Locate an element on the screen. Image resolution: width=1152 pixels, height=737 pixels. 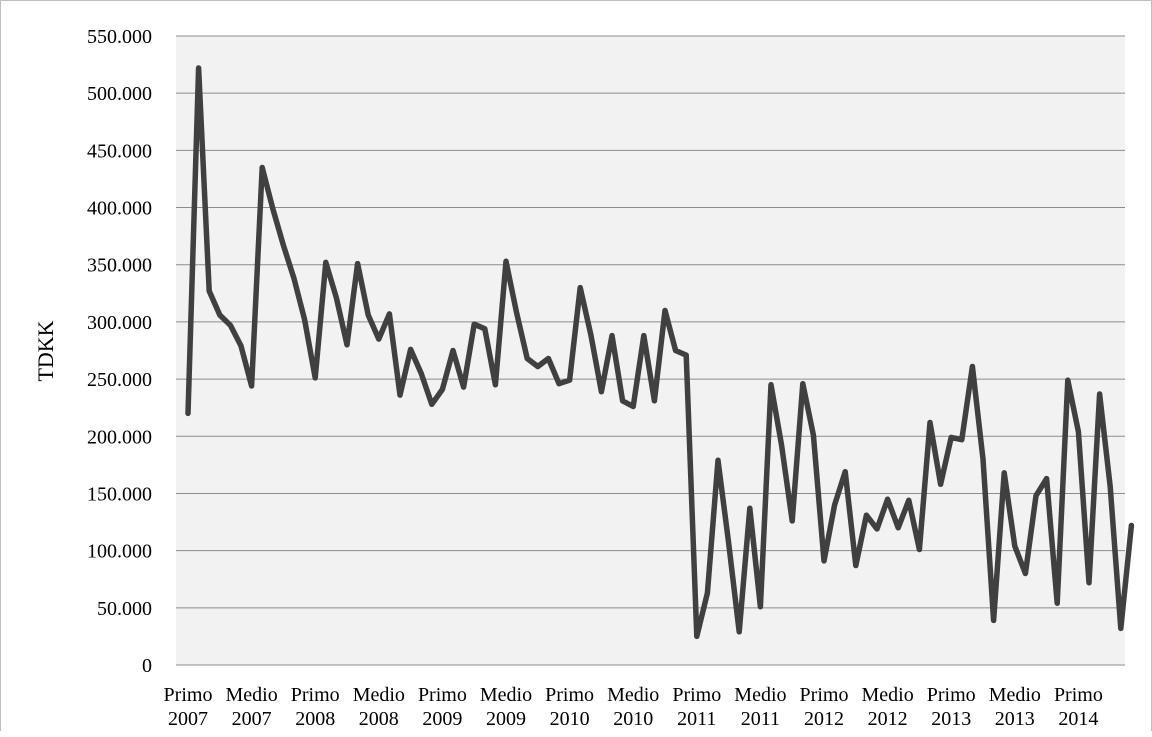
y-tick-label: 250.000 is located at coordinates (119, 380).